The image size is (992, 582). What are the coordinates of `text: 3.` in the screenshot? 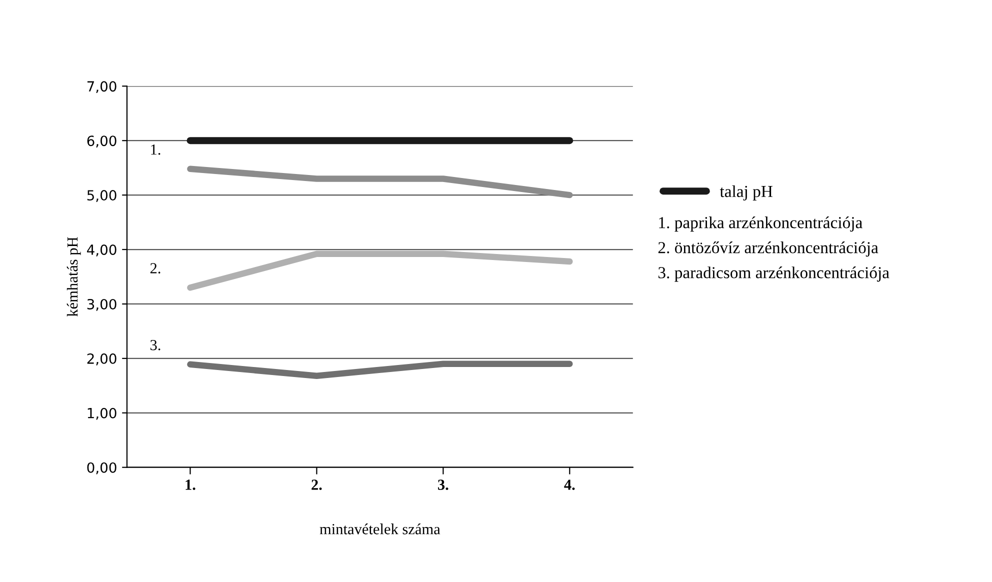 It's located at (155, 345).